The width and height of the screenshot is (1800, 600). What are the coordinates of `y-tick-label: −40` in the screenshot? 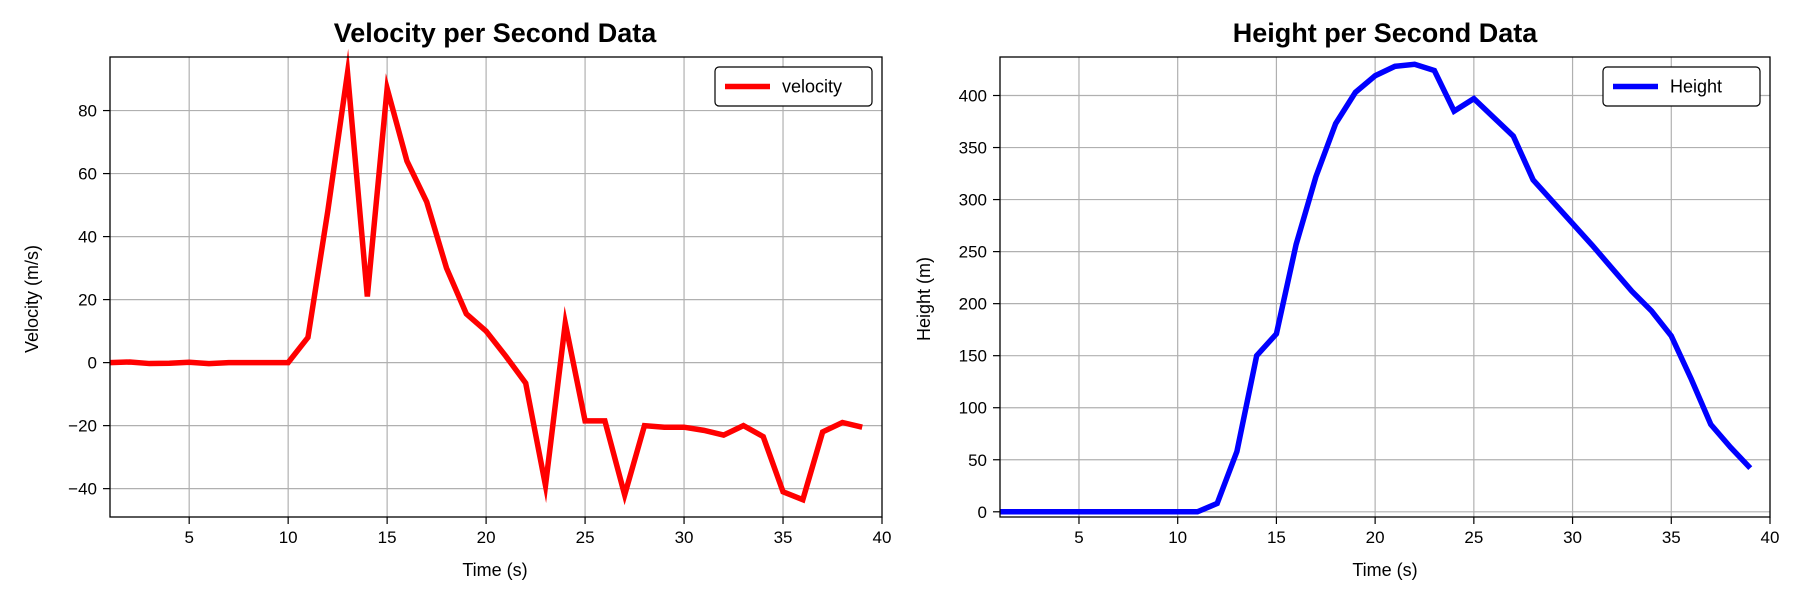 It's located at (82, 489).